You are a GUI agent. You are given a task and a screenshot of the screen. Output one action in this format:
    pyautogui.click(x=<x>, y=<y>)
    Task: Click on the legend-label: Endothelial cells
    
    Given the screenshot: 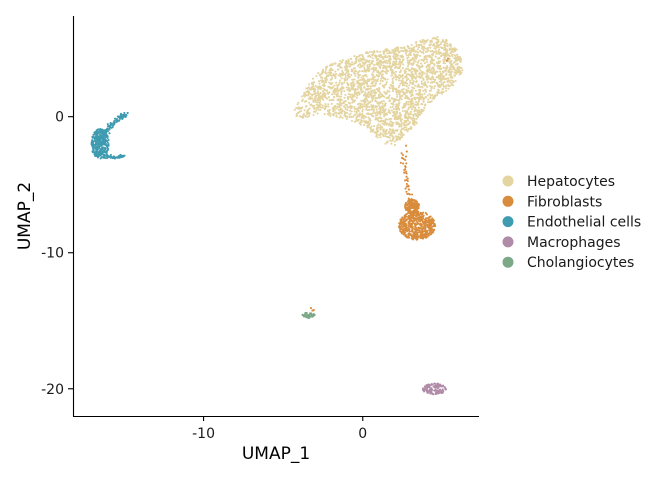 What is the action you would take?
    pyautogui.click(x=584, y=223)
    